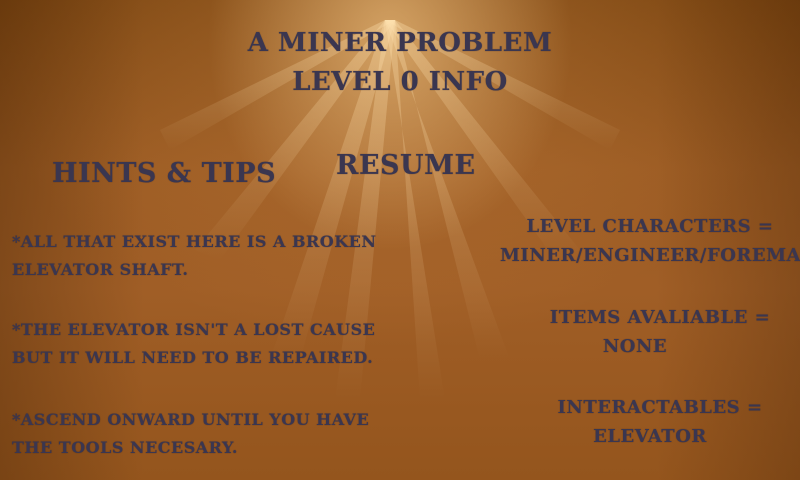 This screenshot has width=800, height=480. I want to click on resume-button: Resume, so click(406, 165).